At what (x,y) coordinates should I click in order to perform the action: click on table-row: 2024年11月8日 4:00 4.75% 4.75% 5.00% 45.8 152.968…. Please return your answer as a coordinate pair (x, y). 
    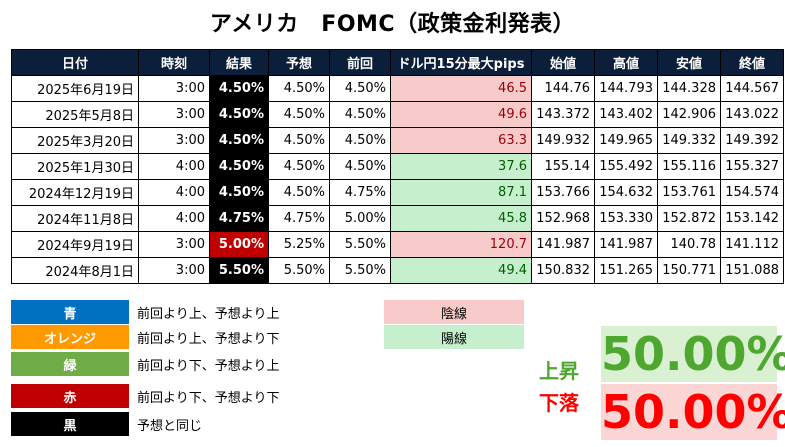
    Looking at the image, I should click on (397, 218).